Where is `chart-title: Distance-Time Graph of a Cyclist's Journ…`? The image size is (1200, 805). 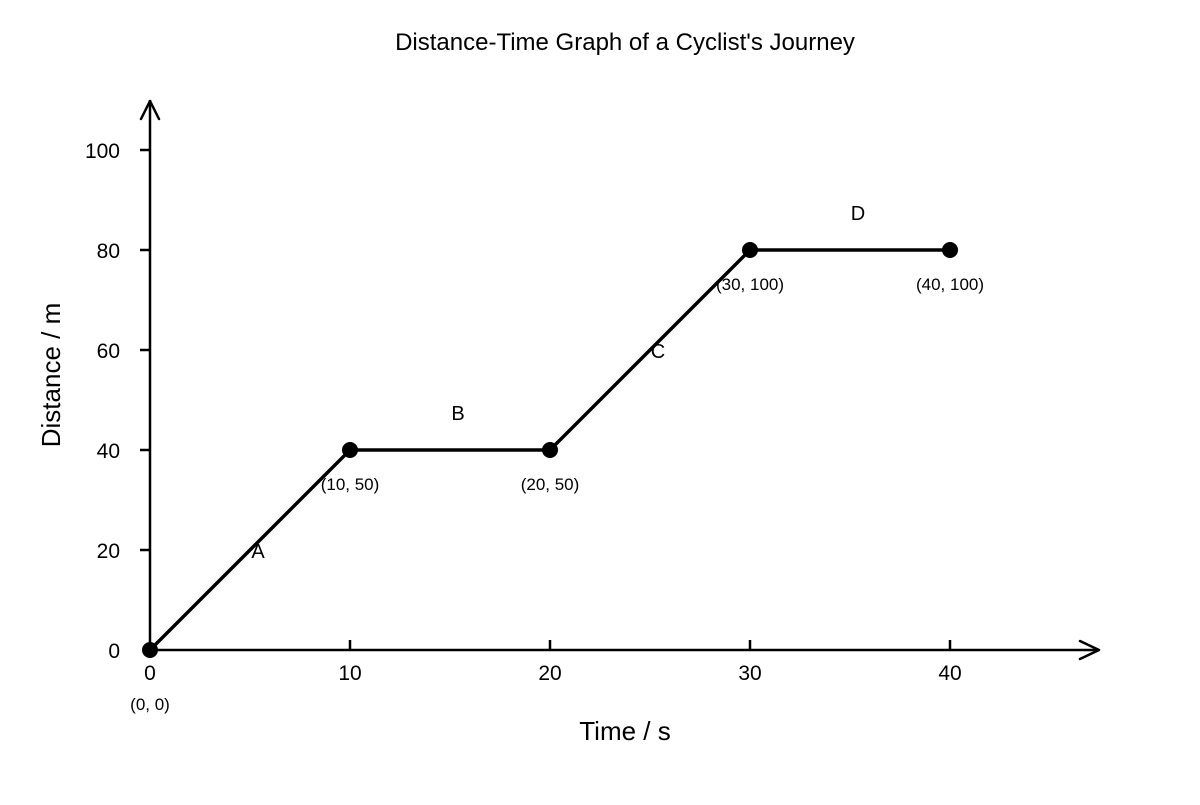
chart-title: Distance-Time Graph of a Cyclist's Journ… is located at coordinates (625, 42).